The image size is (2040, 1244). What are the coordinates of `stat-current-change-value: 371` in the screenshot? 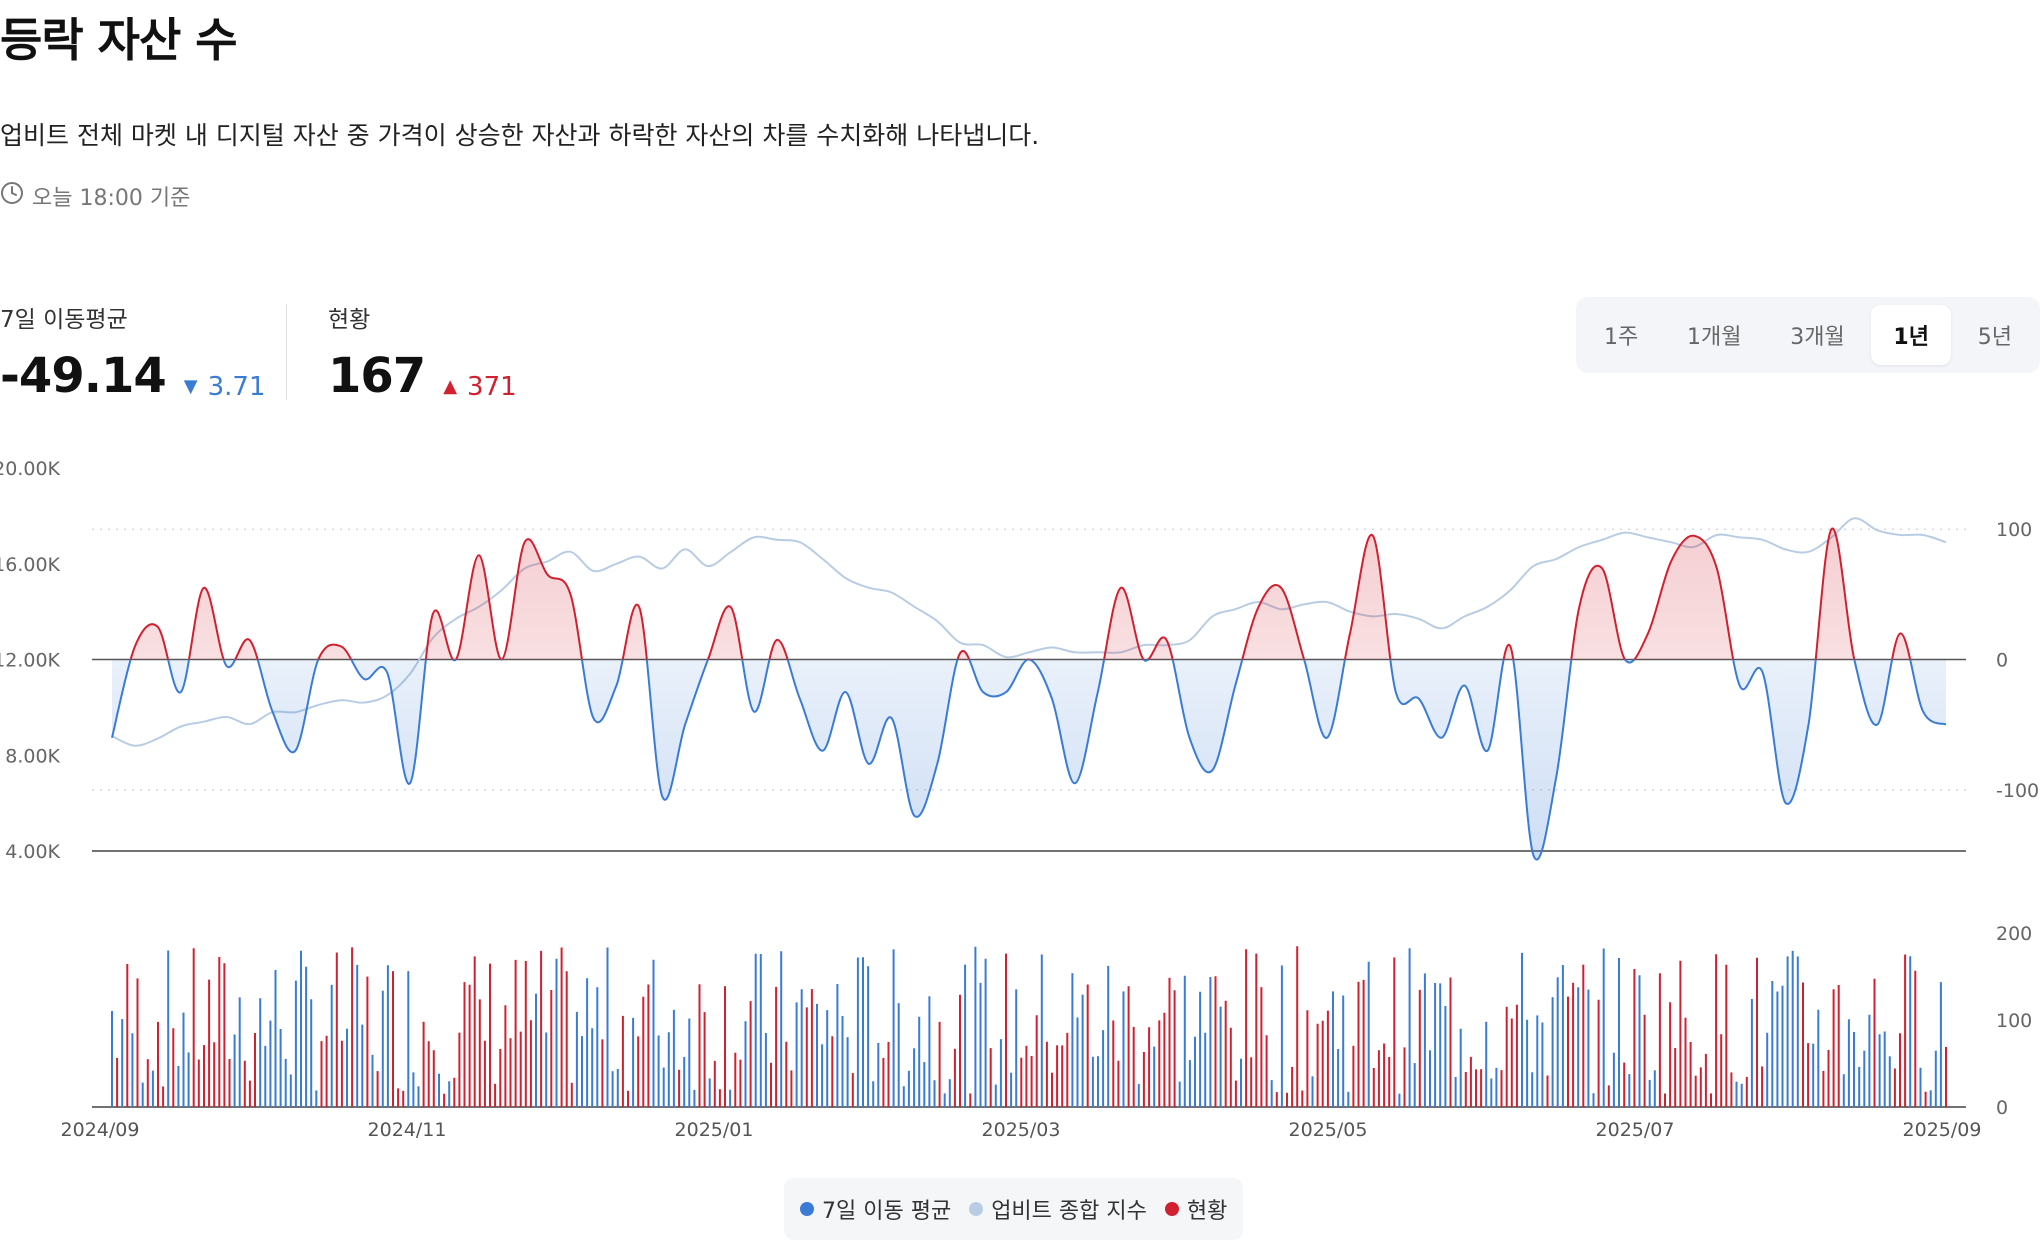 It's located at (492, 386).